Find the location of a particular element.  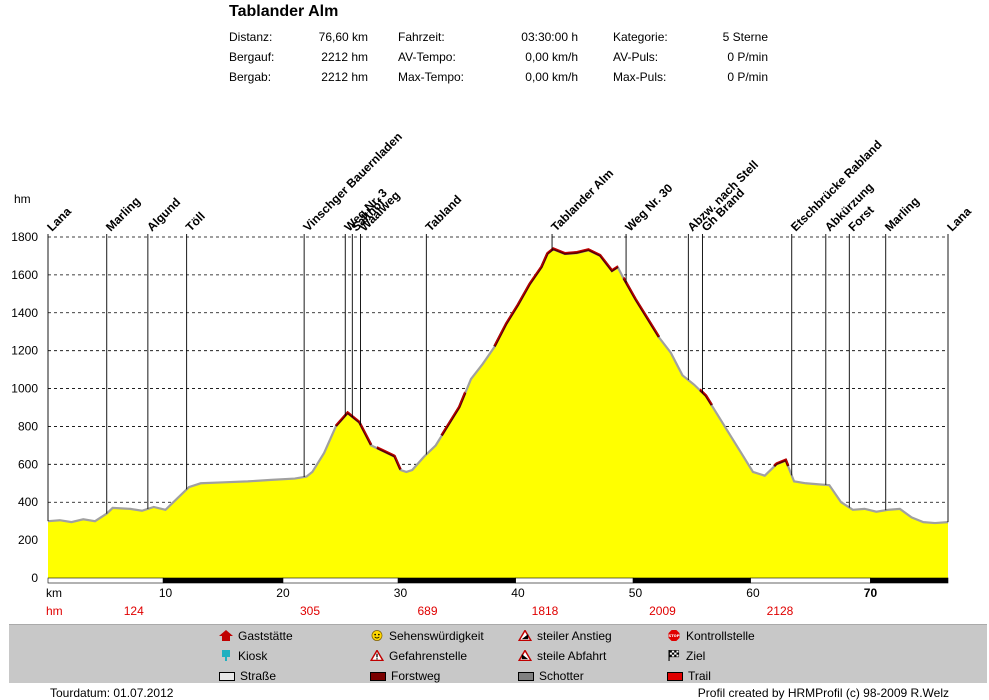

waypoint-label: Tabland is located at coordinates (444, 213).